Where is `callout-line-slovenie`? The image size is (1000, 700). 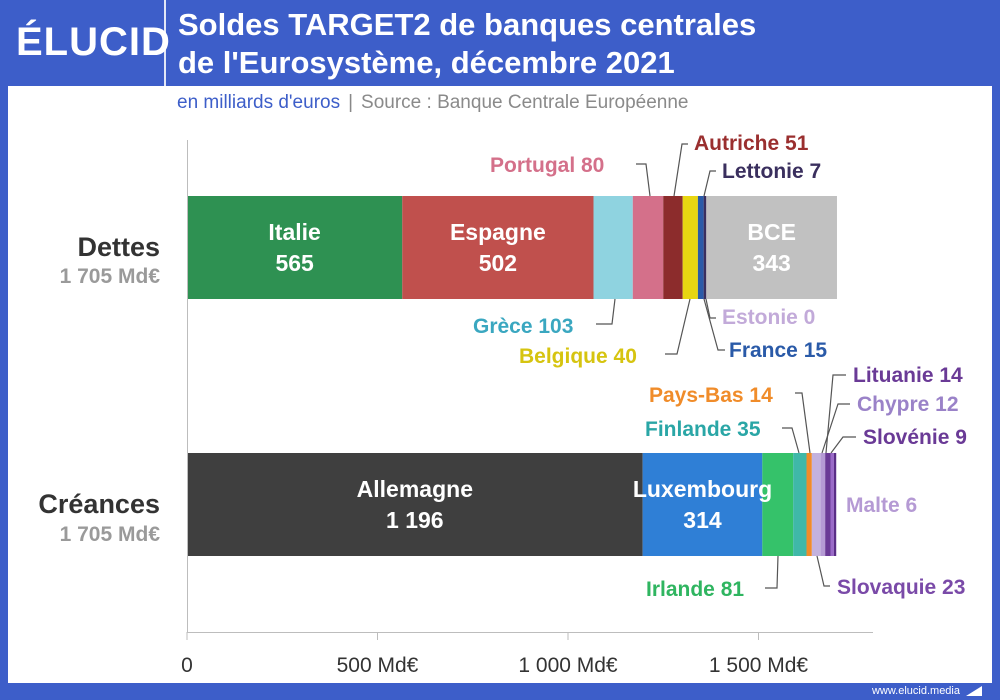
callout-line-slovenie is located at coordinates (843, 445).